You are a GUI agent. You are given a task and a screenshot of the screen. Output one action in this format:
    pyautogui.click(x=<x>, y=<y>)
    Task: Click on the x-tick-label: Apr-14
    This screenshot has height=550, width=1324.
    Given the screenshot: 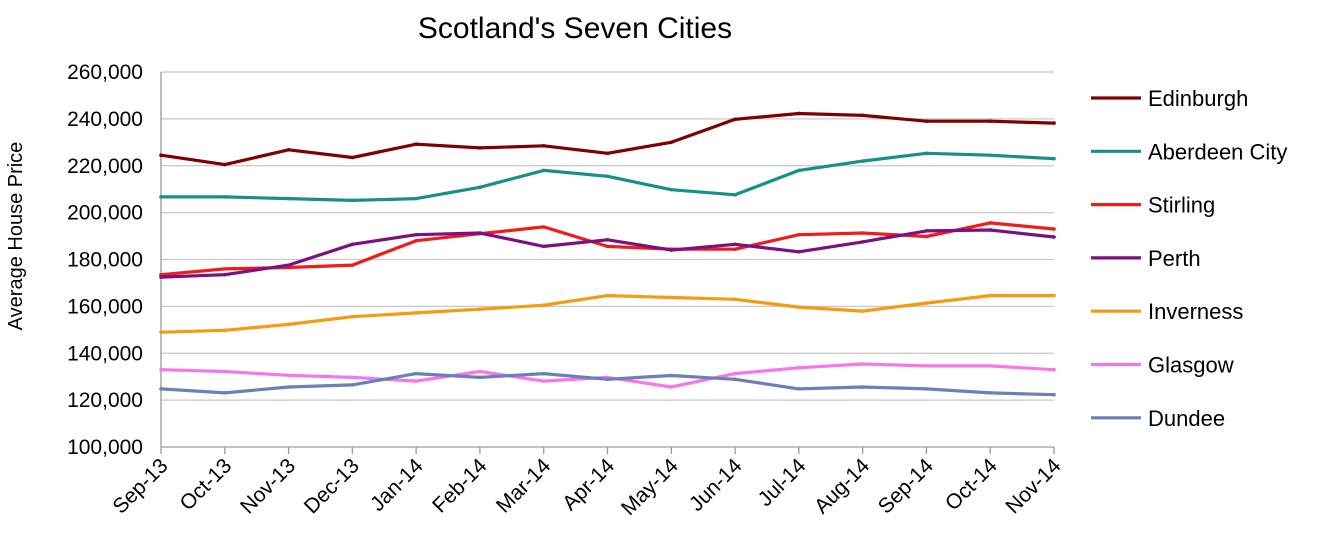 What is the action you would take?
    pyautogui.click(x=588, y=484)
    